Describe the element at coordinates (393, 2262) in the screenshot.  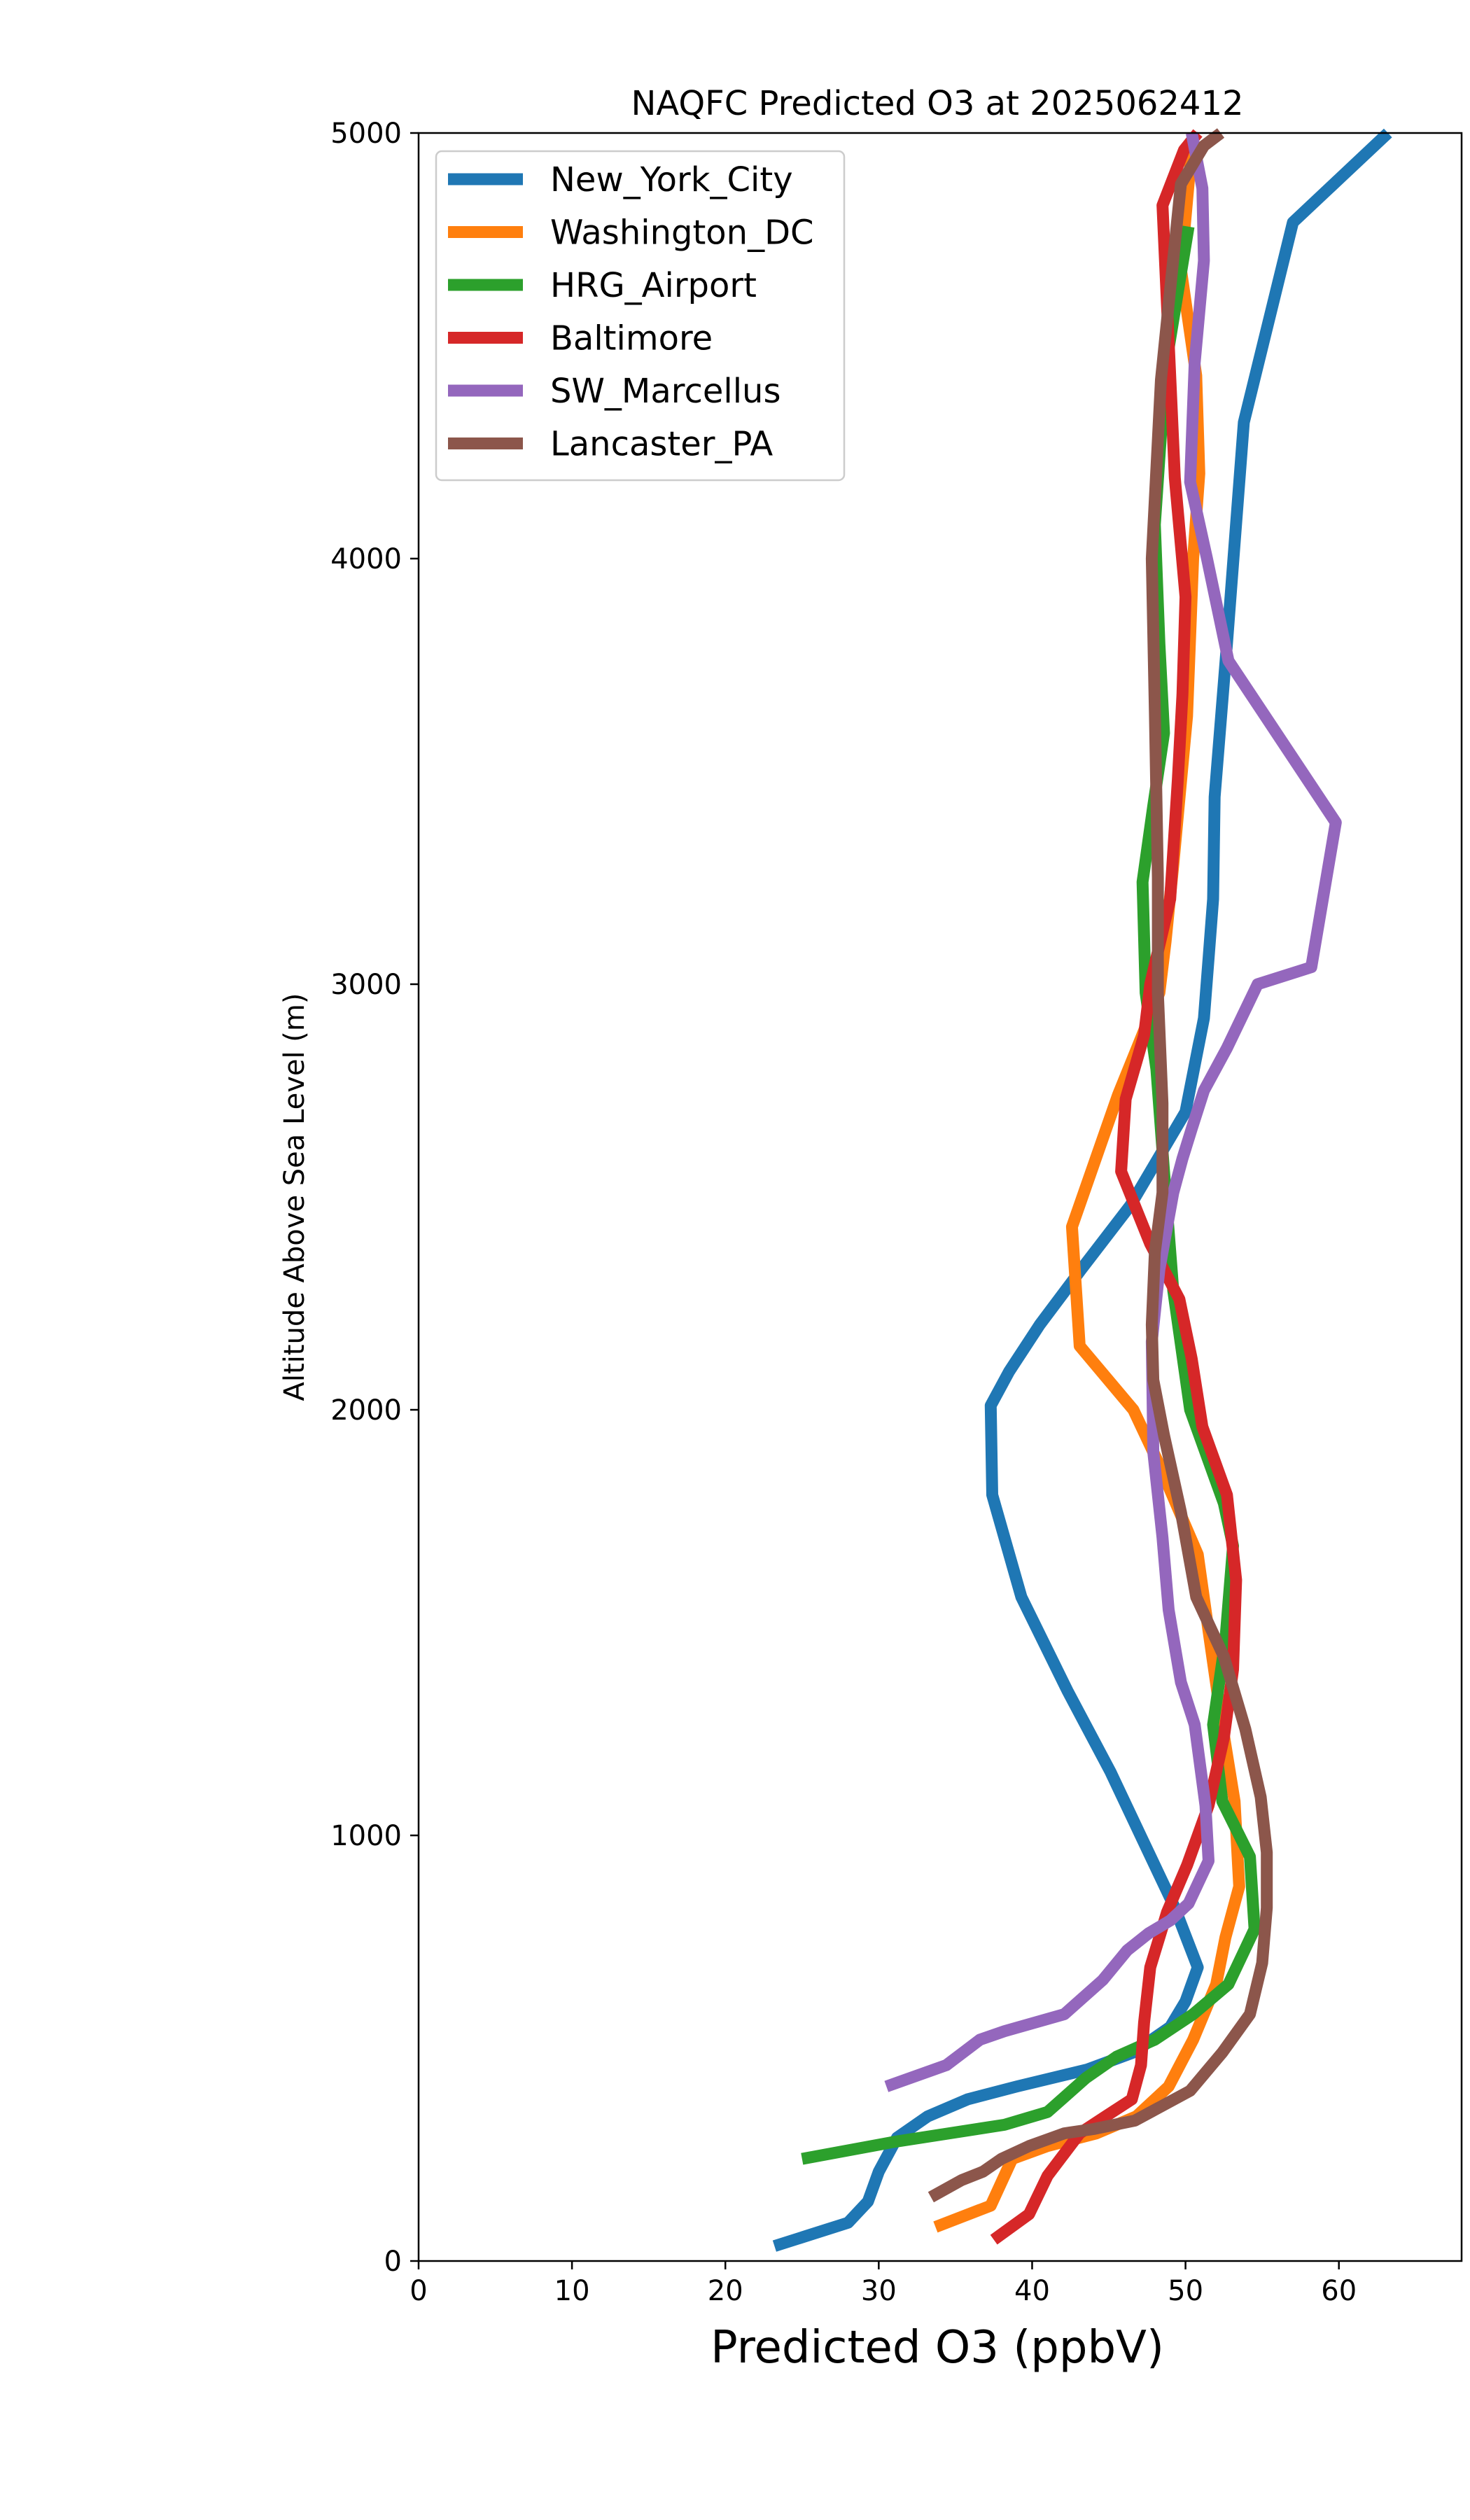
I see `y-tick-label: 0` at that location.